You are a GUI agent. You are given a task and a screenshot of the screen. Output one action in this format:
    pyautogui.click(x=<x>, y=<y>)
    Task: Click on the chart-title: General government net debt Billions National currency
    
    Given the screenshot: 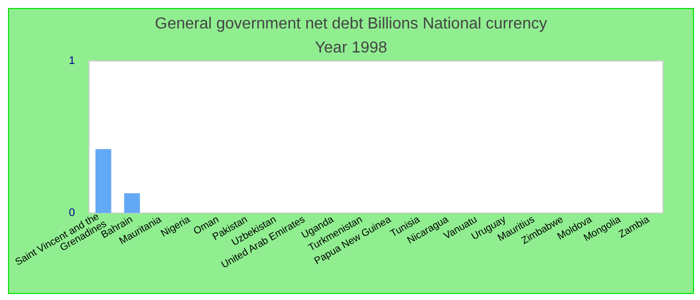 What is the action you would take?
    pyautogui.click(x=351, y=24)
    